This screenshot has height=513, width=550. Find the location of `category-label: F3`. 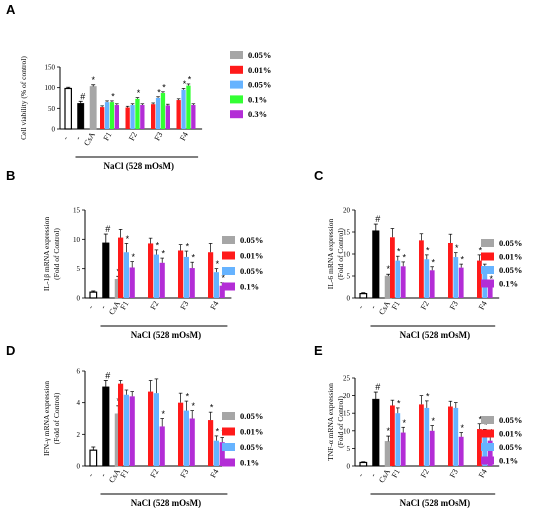

category-label: F3 is located at coordinates (454, 306).